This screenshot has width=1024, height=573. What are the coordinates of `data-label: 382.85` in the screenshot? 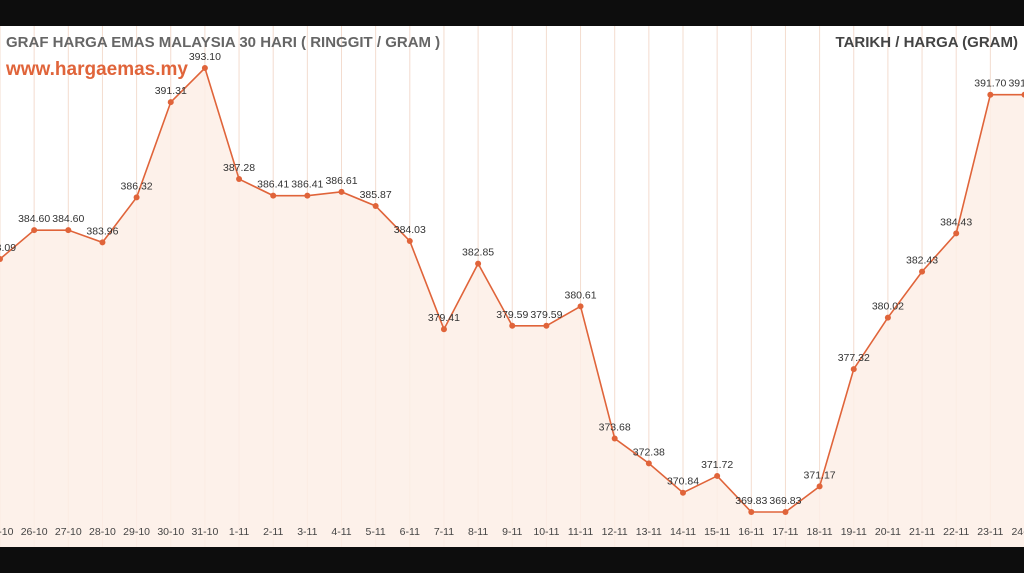 It's located at (478, 253).